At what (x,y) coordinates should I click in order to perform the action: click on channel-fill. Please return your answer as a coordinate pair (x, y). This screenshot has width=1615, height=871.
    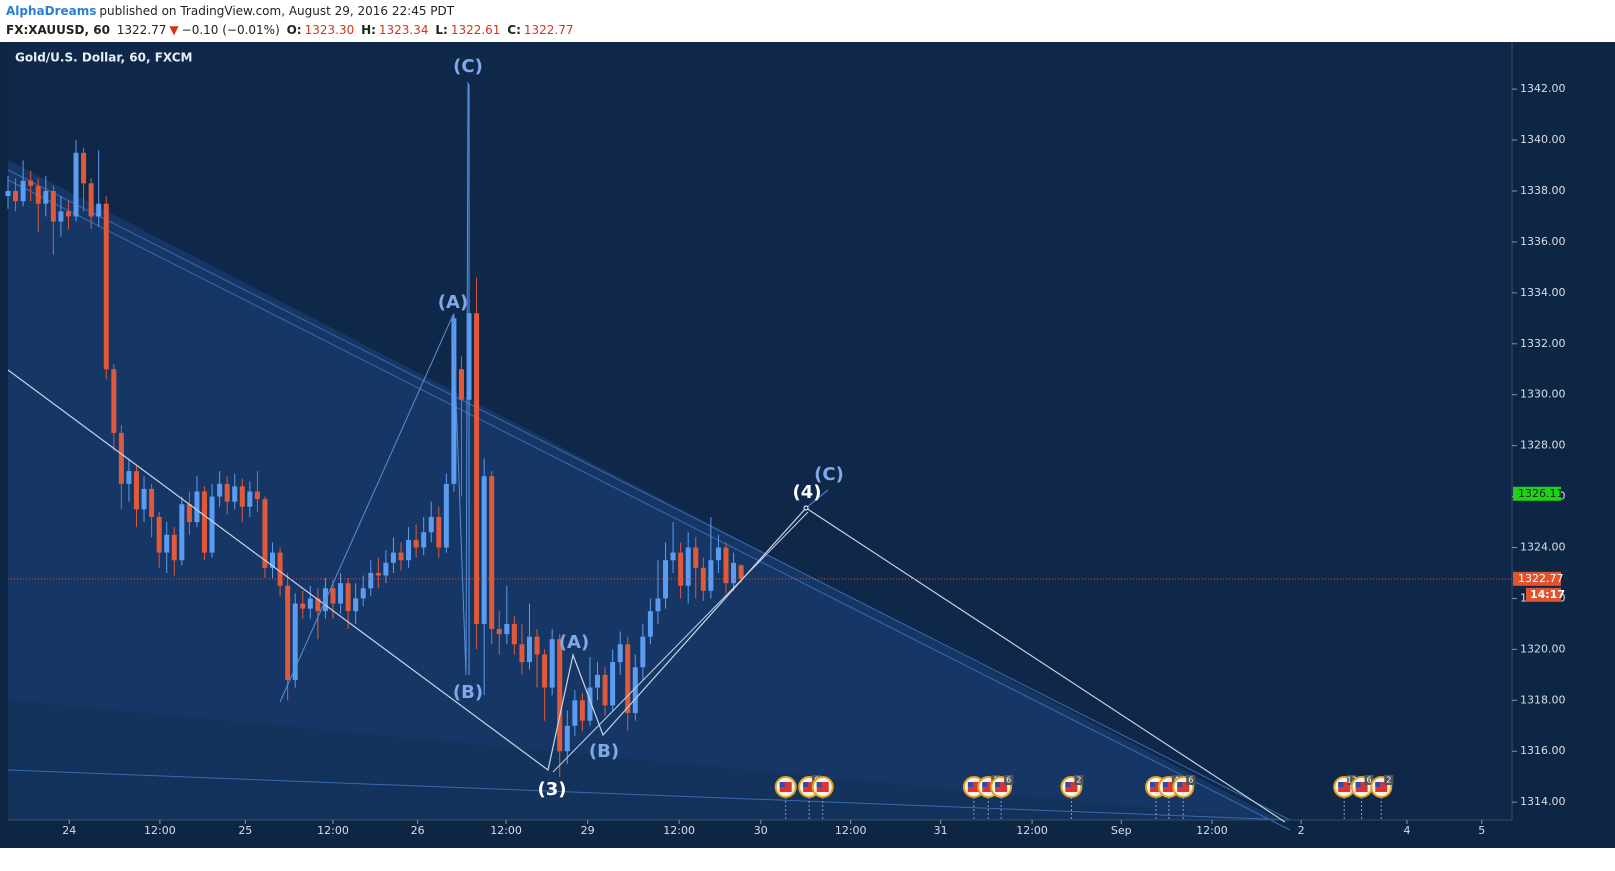
    Looking at the image, I should click on (644, 760).